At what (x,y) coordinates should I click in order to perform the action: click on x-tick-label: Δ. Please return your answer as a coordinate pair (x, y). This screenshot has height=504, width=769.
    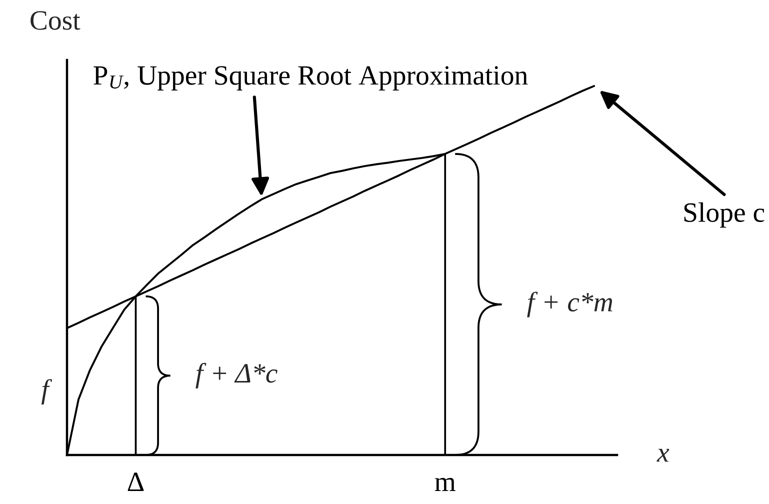
    Looking at the image, I should click on (136, 481).